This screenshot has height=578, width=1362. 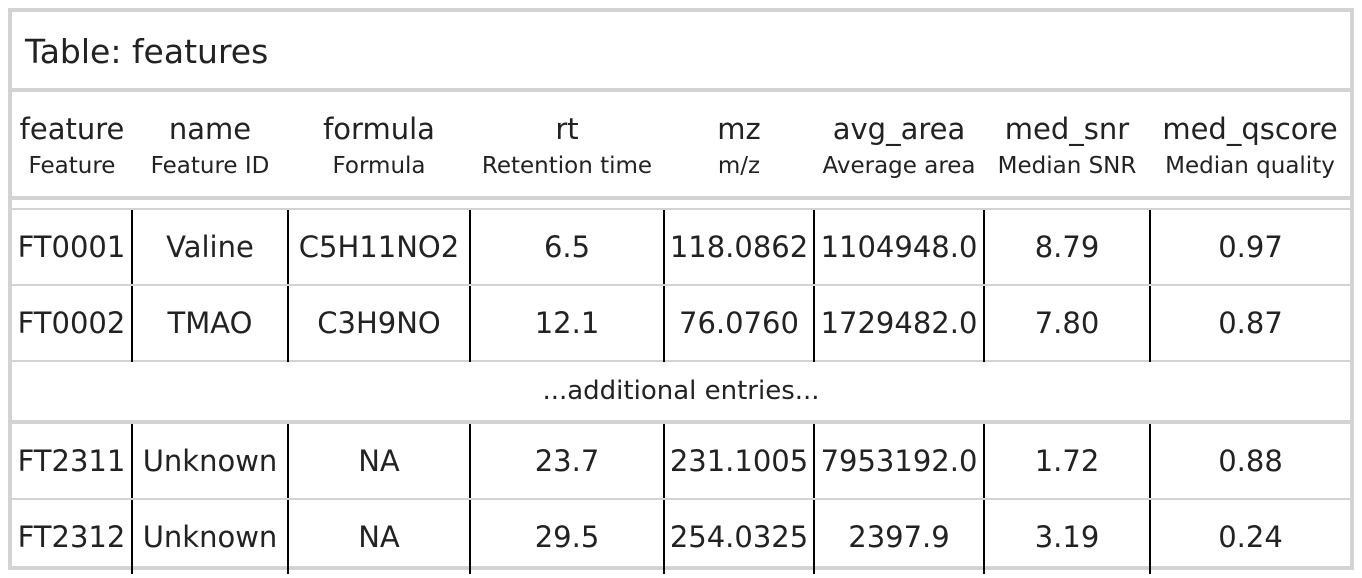 What do you see at coordinates (738, 536) in the screenshot?
I see `cell-mz: 254.0325` at bounding box center [738, 536].